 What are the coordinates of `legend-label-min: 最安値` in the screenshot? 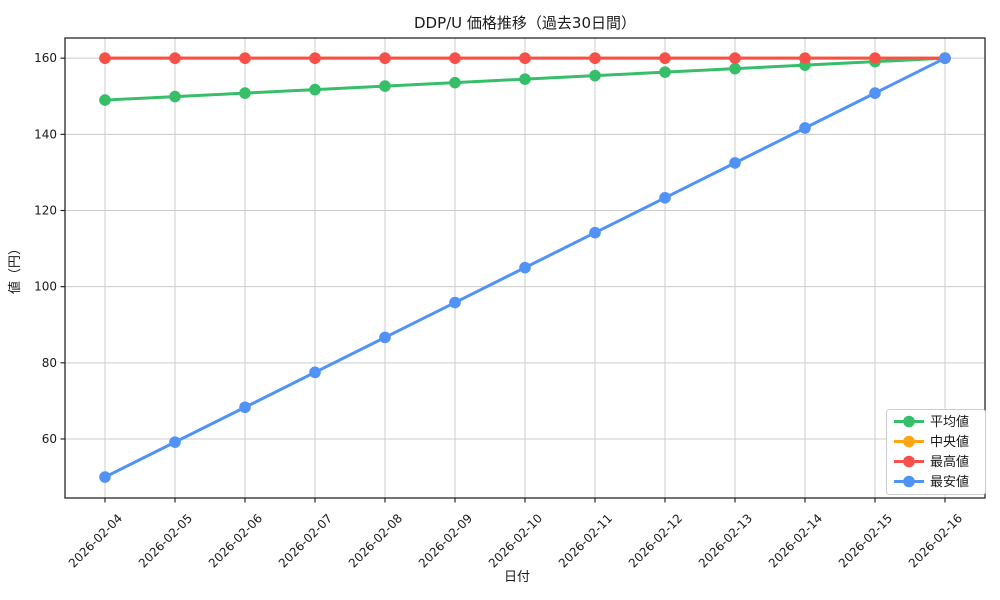 It's located at (949, 482).